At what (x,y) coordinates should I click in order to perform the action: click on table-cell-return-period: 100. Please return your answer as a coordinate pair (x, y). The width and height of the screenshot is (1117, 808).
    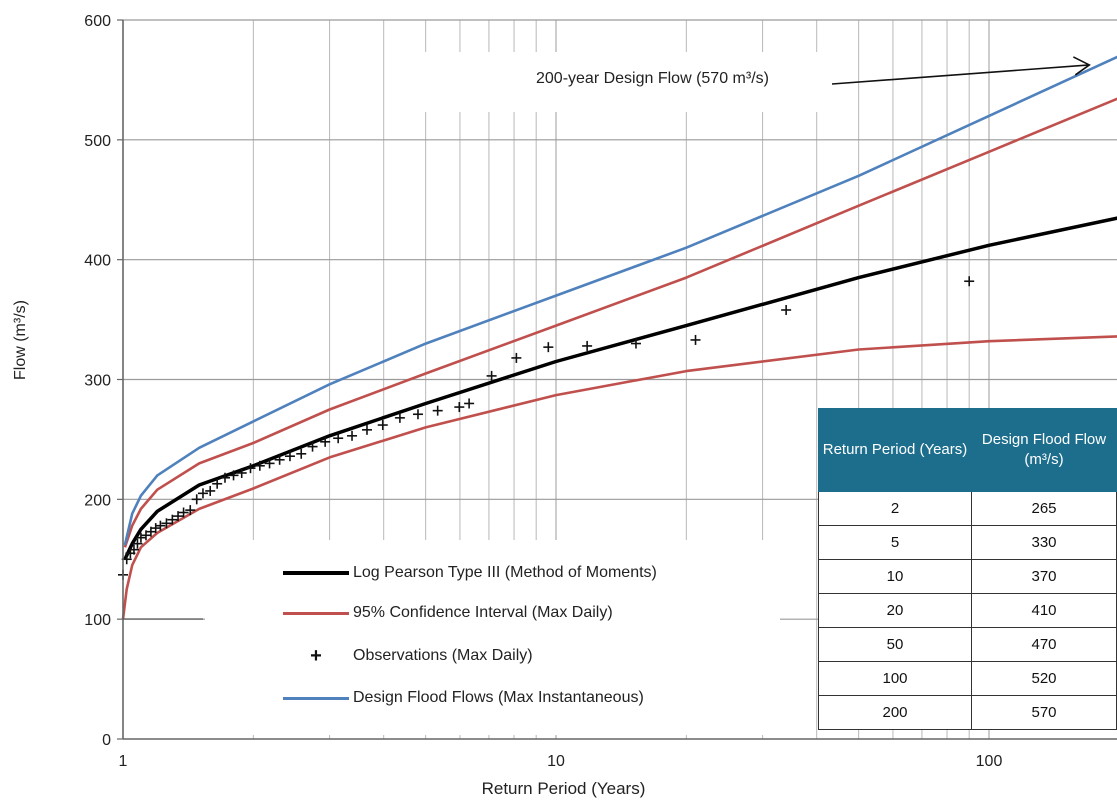
    Looking at the image, I should click on (895, 678).